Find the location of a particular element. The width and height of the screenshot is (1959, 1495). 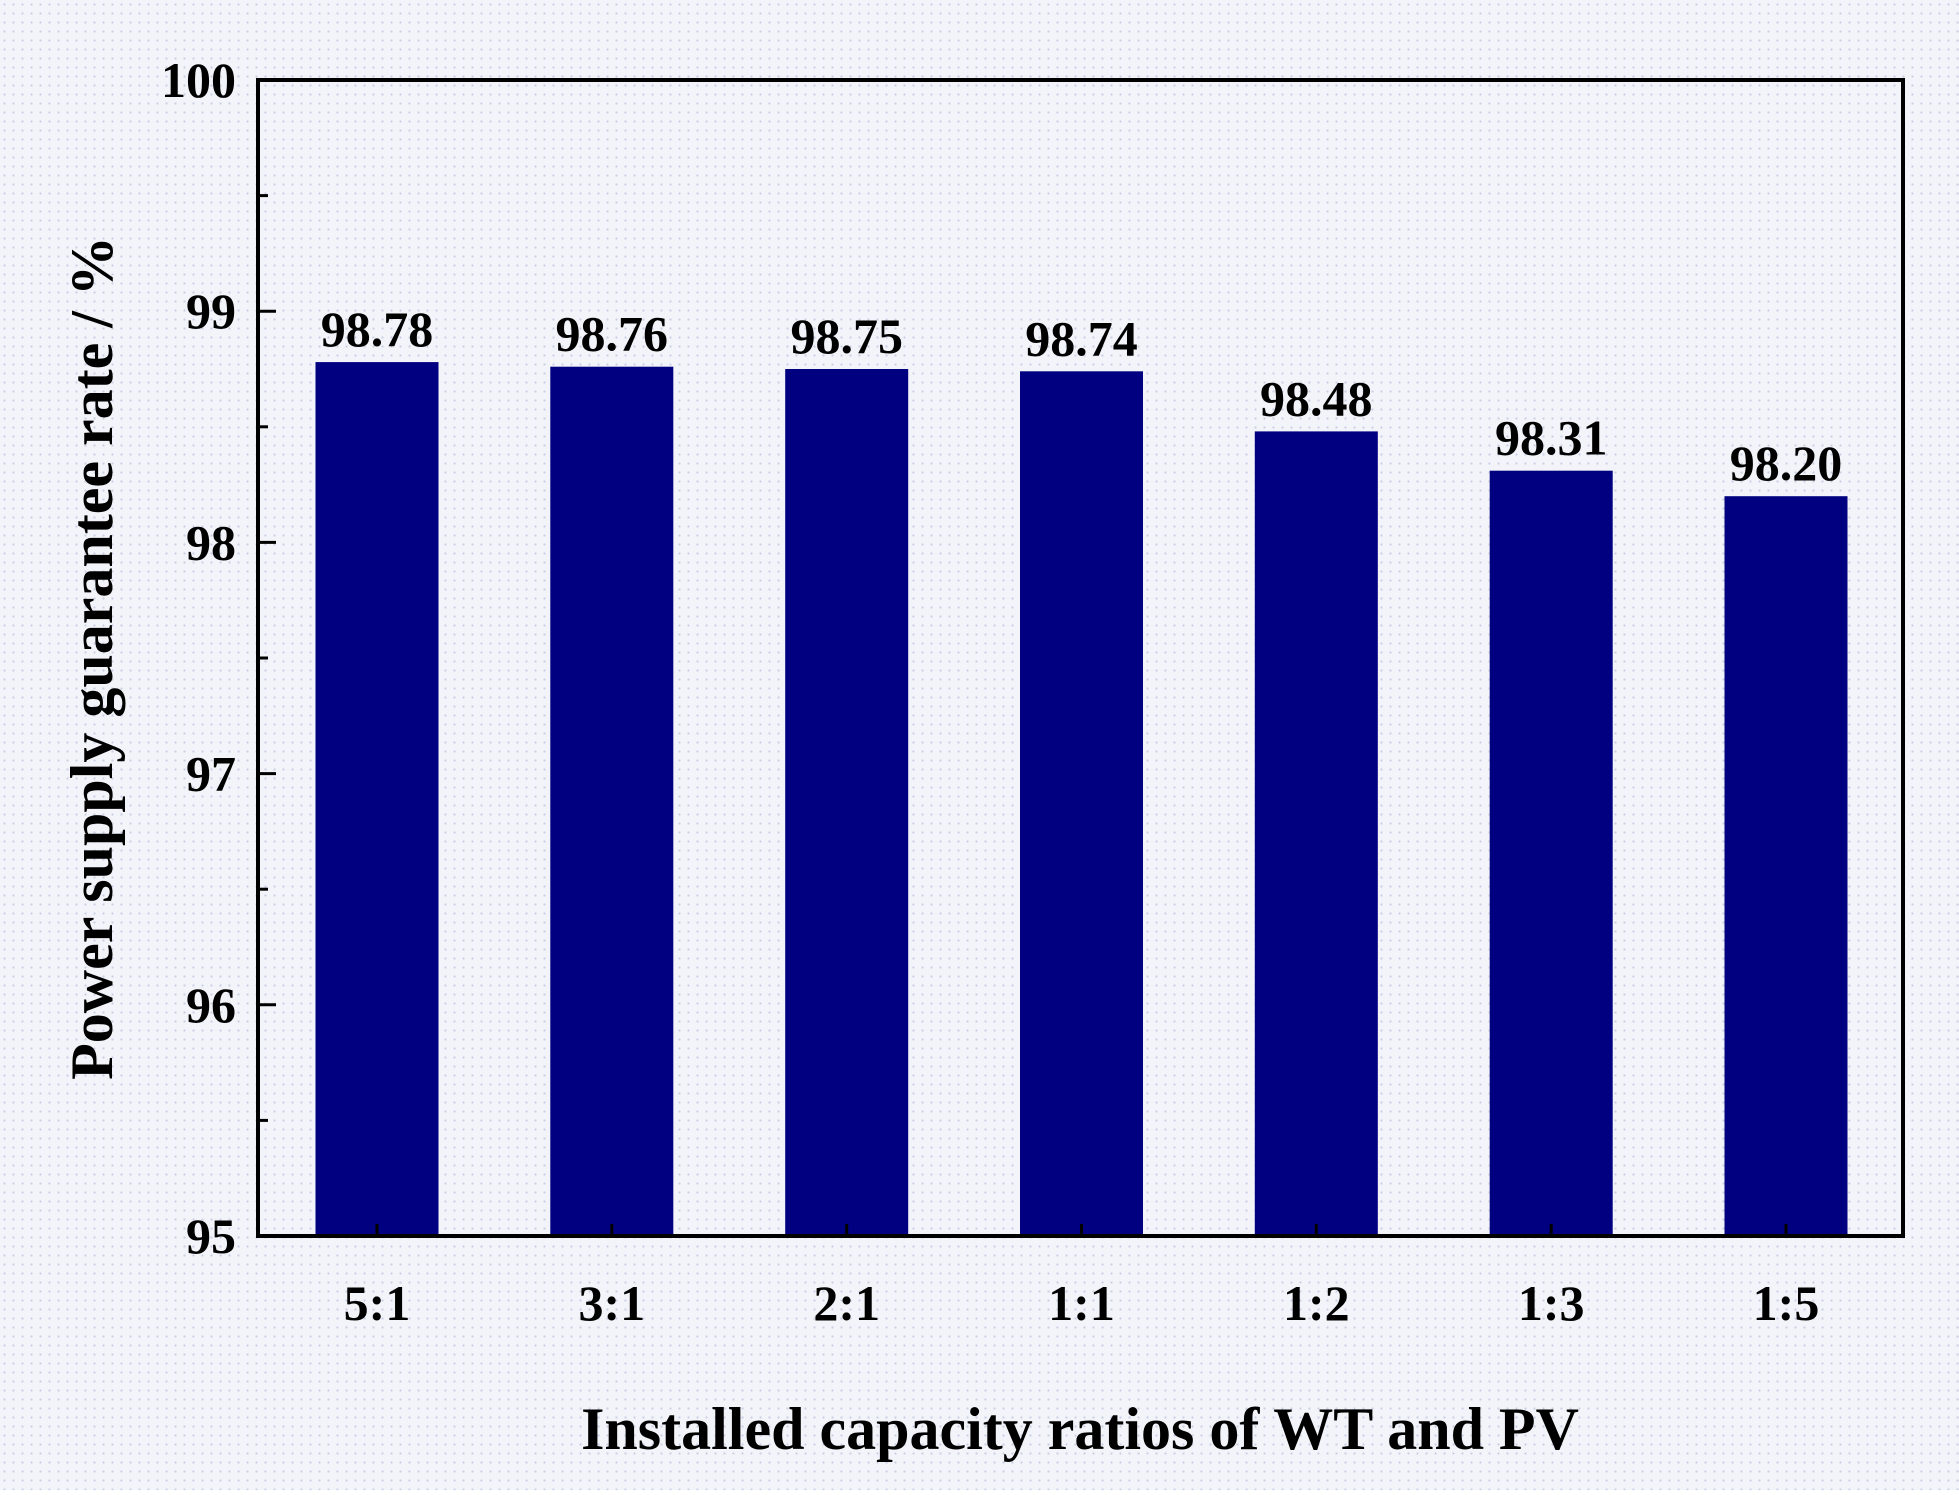

y-tick-label: 95 is located at coordinates (211, 1236).